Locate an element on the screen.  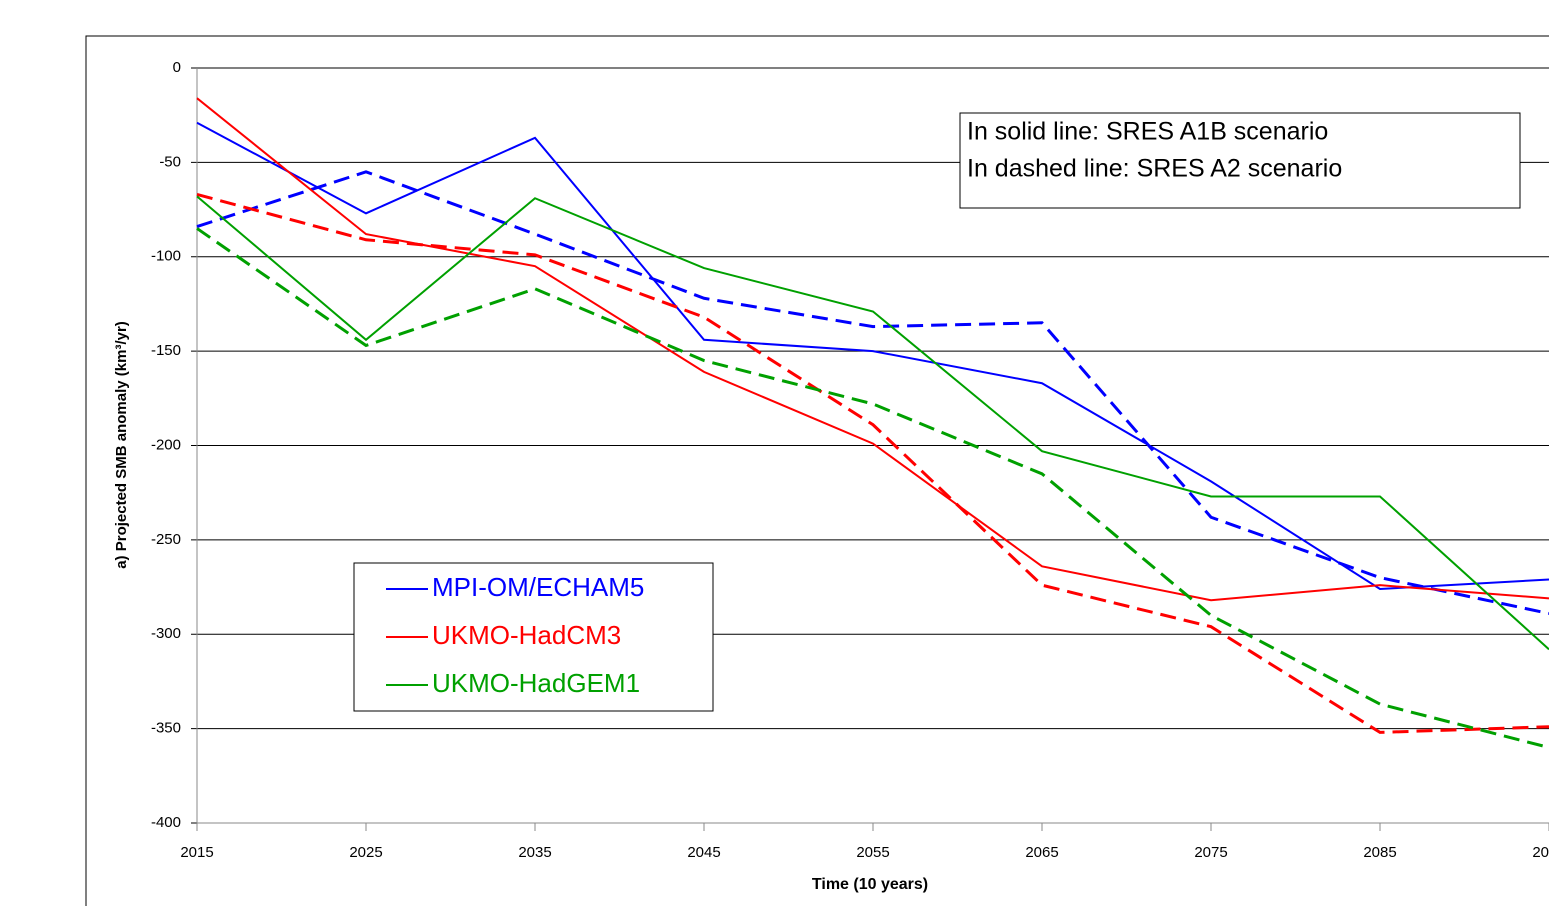
annotation-text: In dashed line: SRES A2 scenario is located at coordinates (1154, 169).